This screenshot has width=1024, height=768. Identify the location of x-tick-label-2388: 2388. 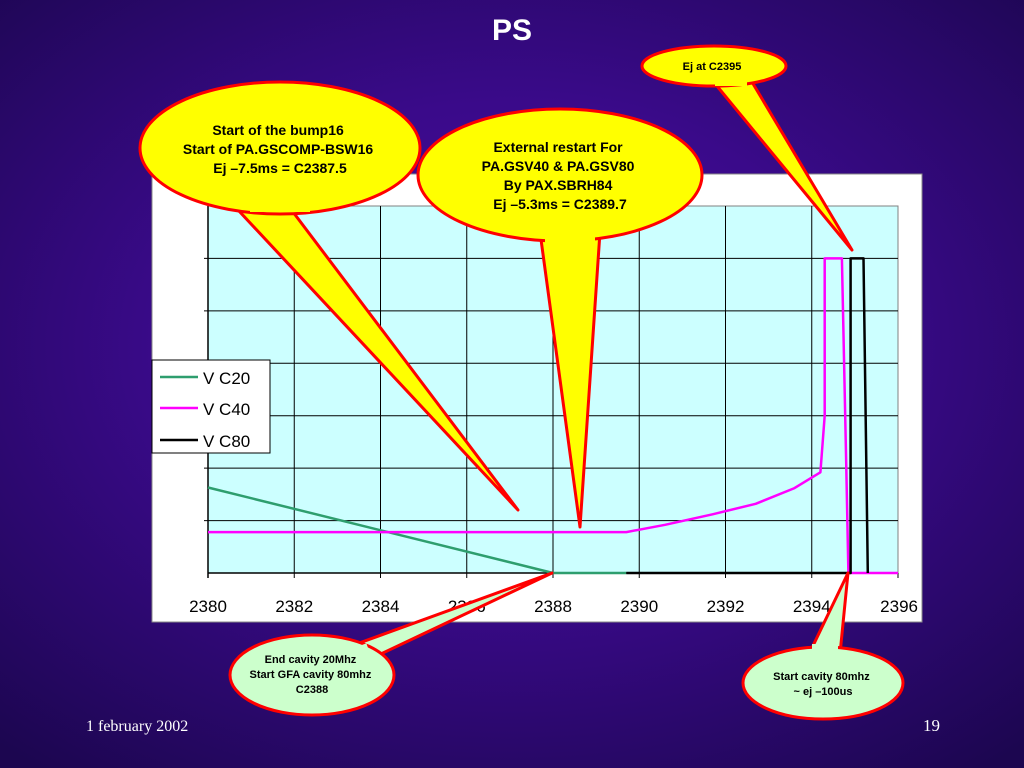
(553, 606).